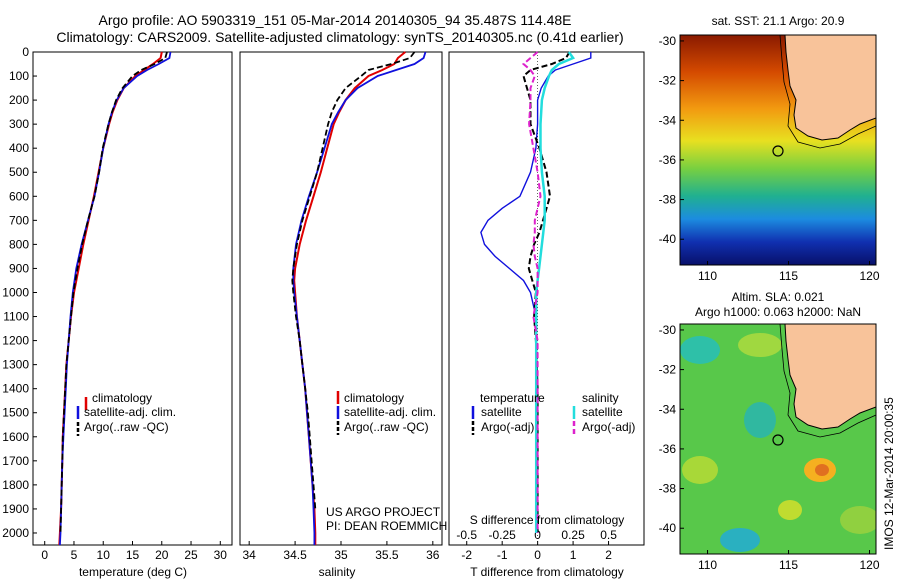  Describe the element at coordinates (19, 196) in the screenshot. I see `depth-tick-label: 600` at that location.